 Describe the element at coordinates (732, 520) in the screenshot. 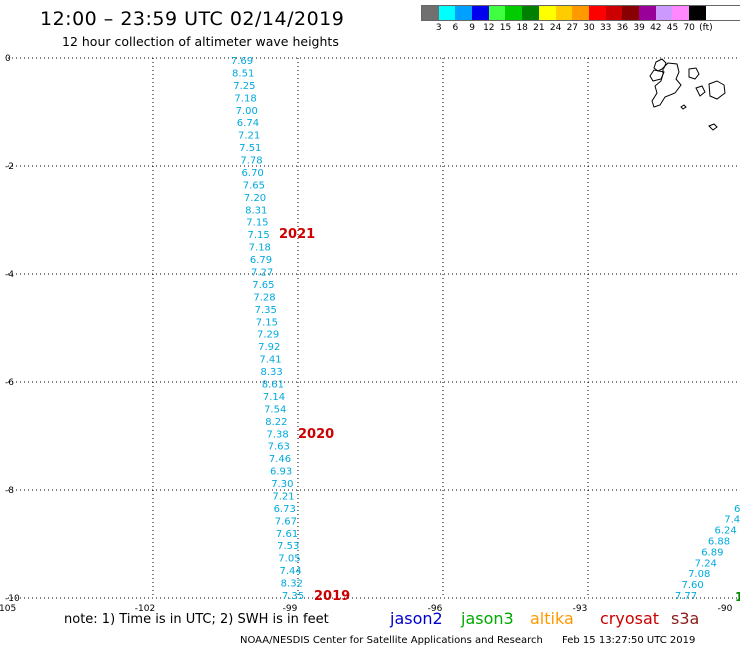

I see `wave-height-value: 7.4` at that location.